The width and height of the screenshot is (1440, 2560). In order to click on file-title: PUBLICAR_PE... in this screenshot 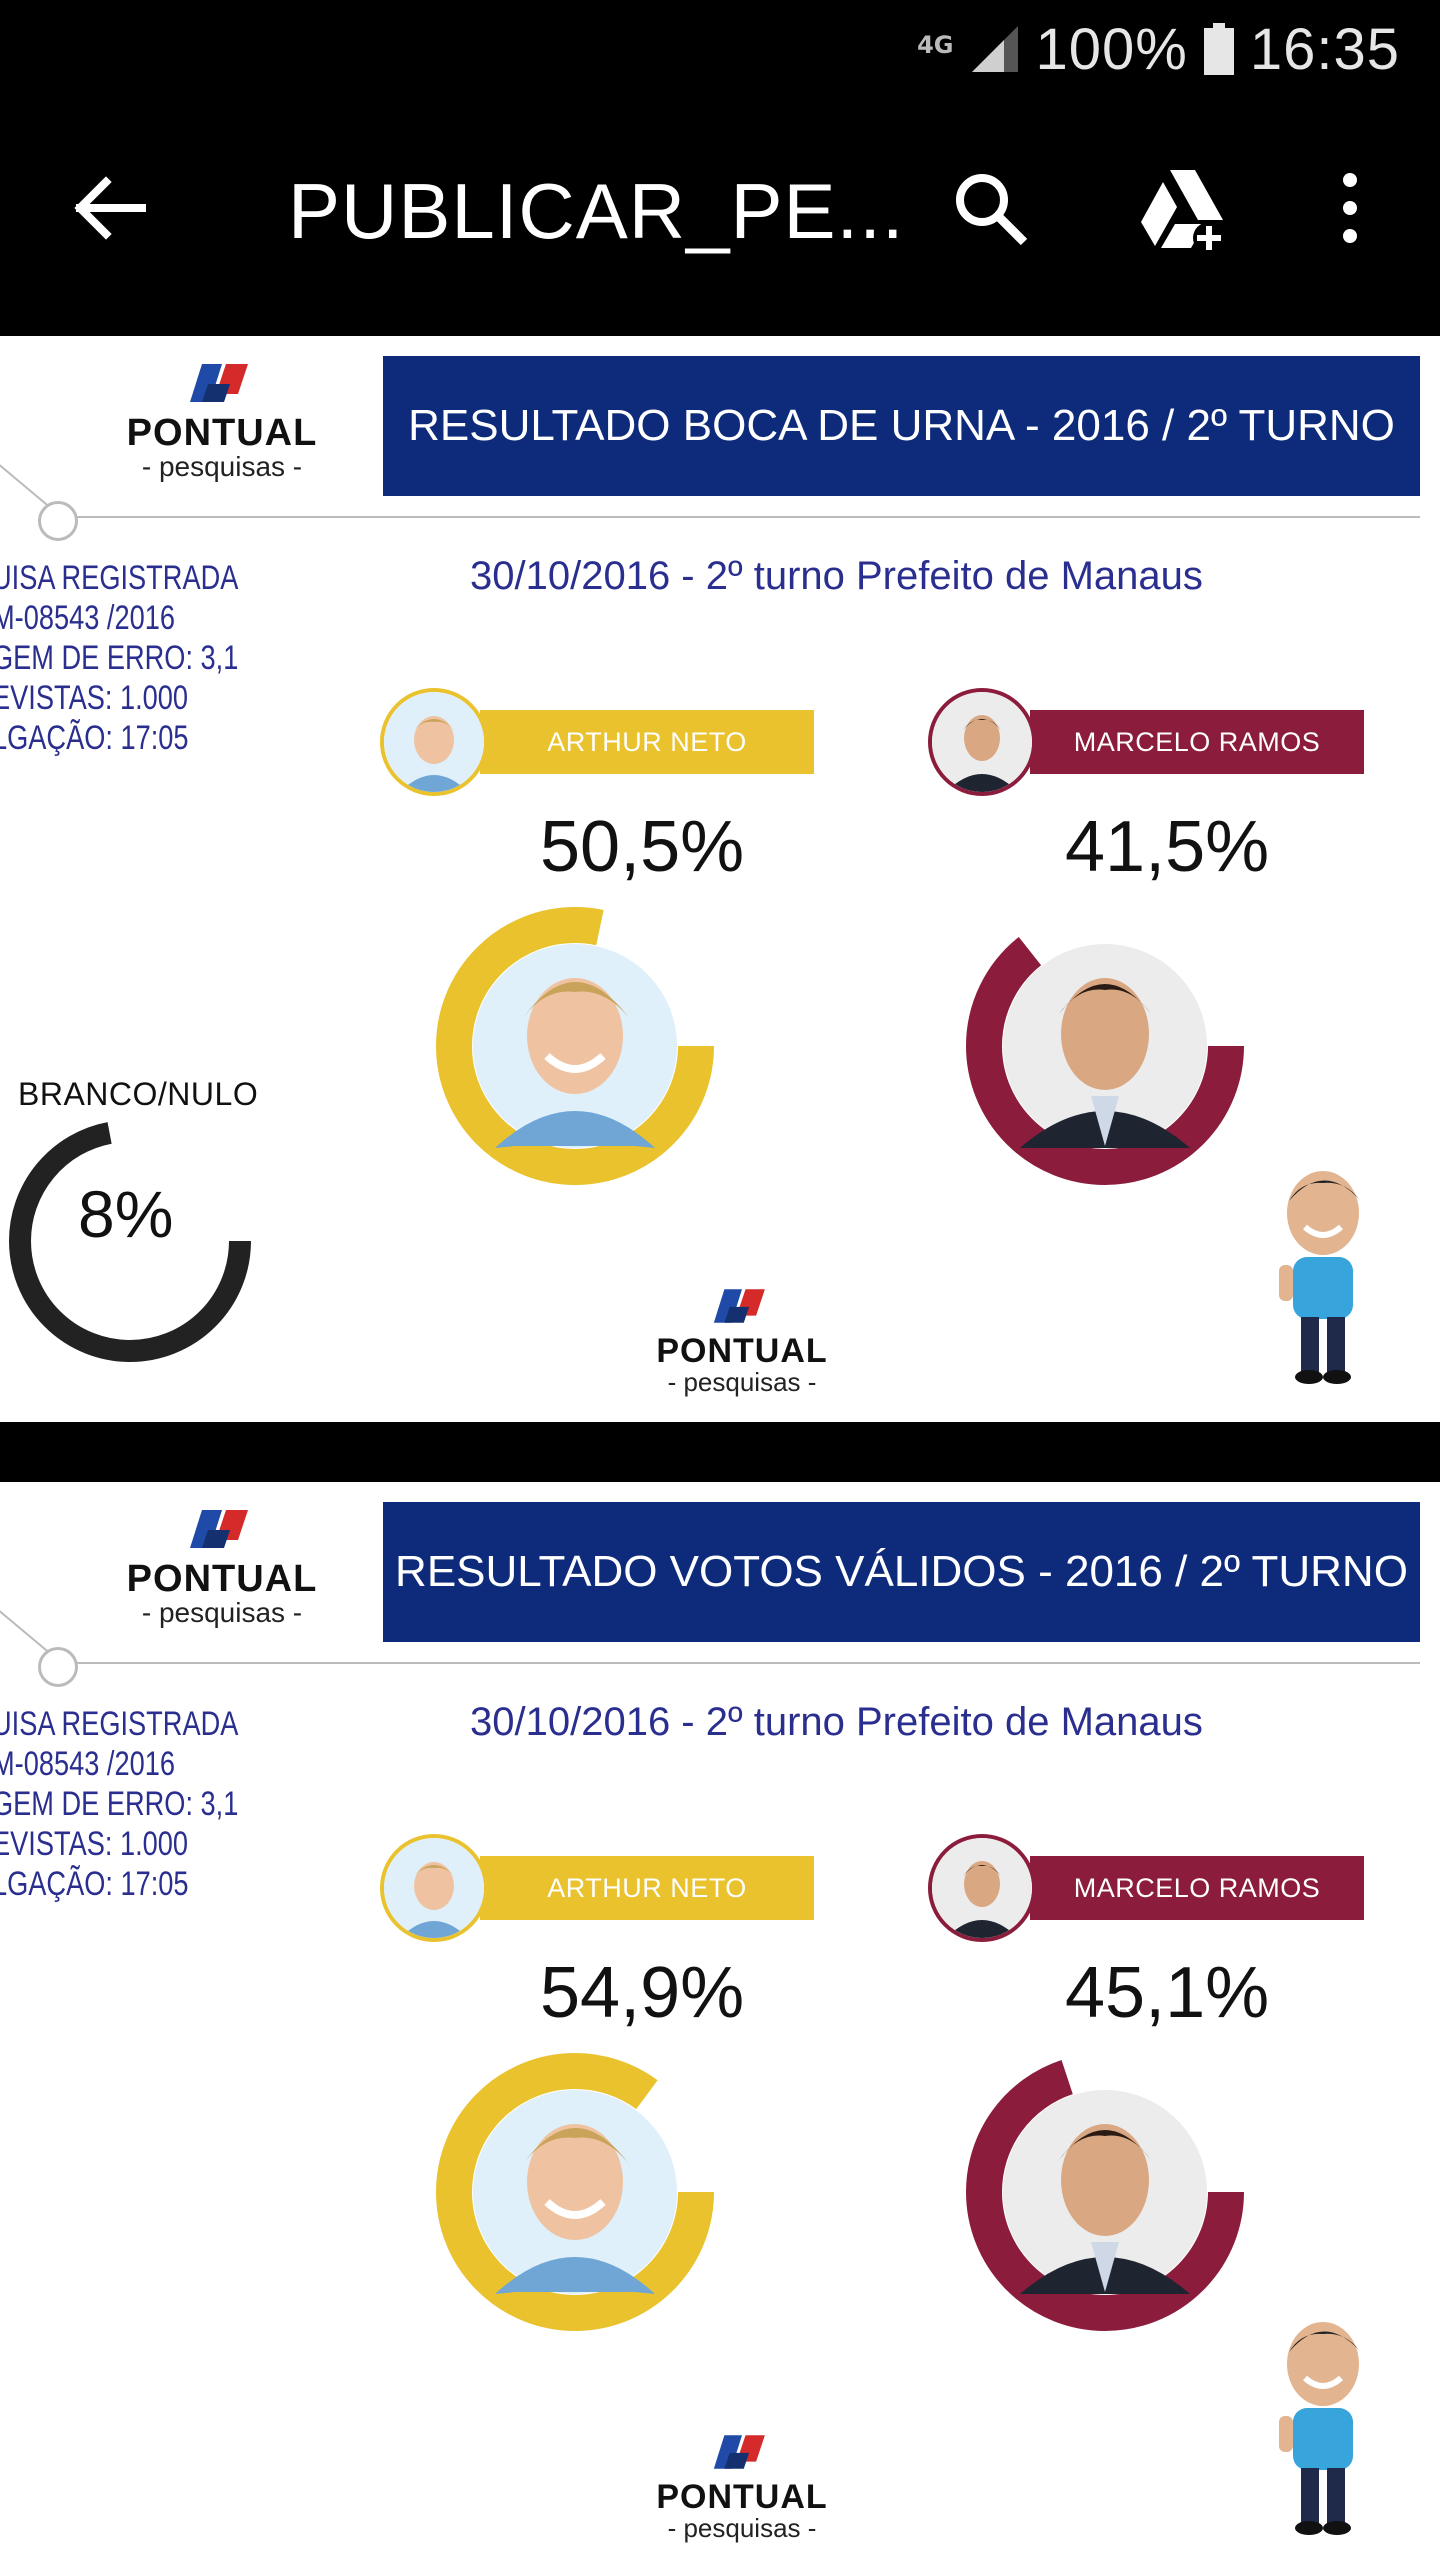, I will do `click(596, 211)`.